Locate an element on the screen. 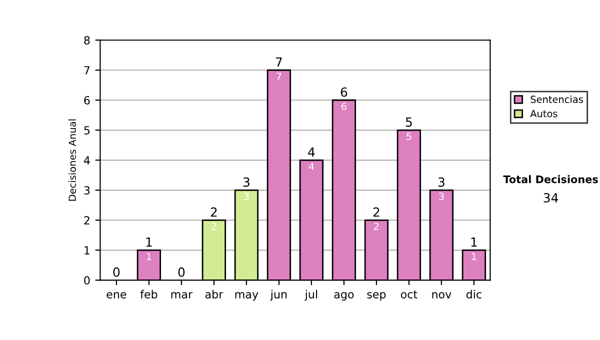 The width and height of the screenshot is (600, 340). y-tick-label: 2 is located at coordinates (87, 220).